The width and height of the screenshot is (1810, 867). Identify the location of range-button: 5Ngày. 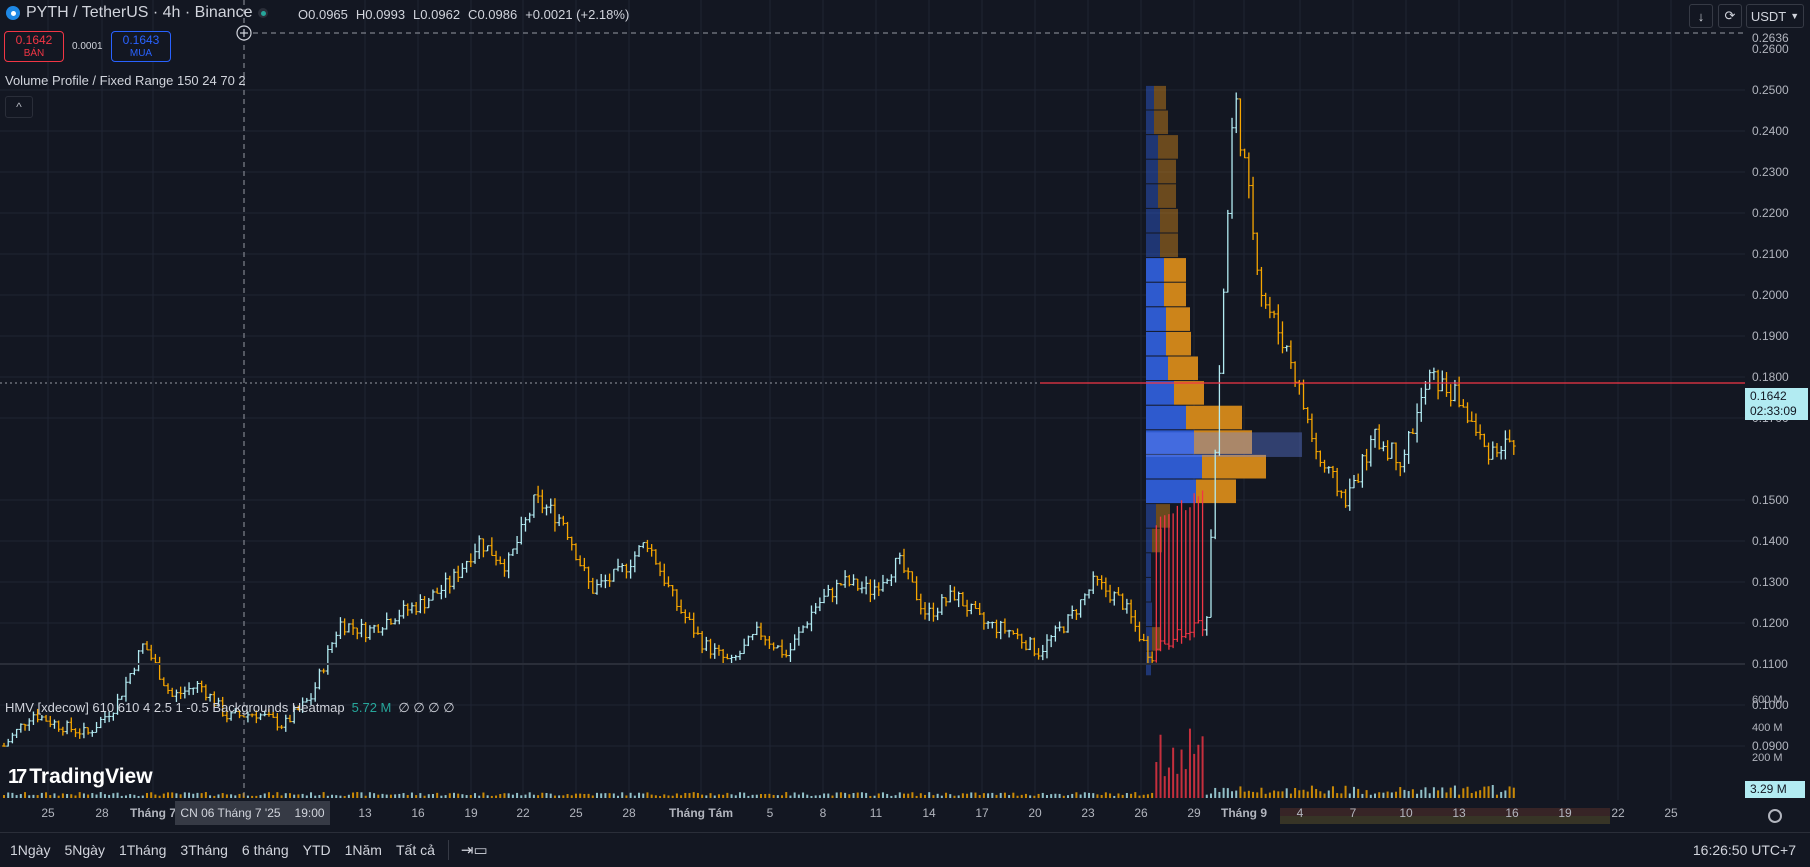
(84, 850).